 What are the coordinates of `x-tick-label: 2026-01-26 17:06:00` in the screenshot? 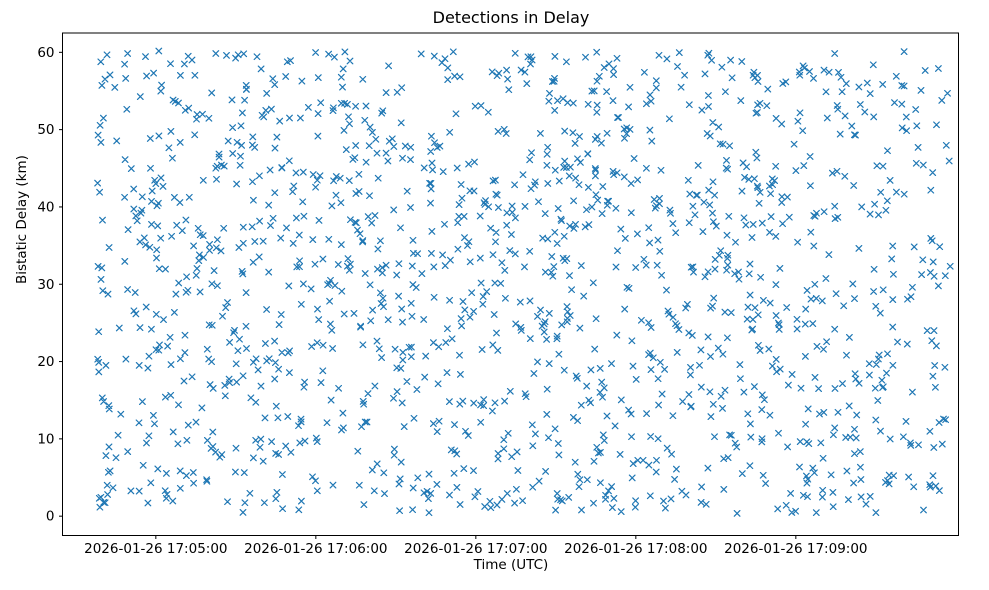 It's located at (315, 549).